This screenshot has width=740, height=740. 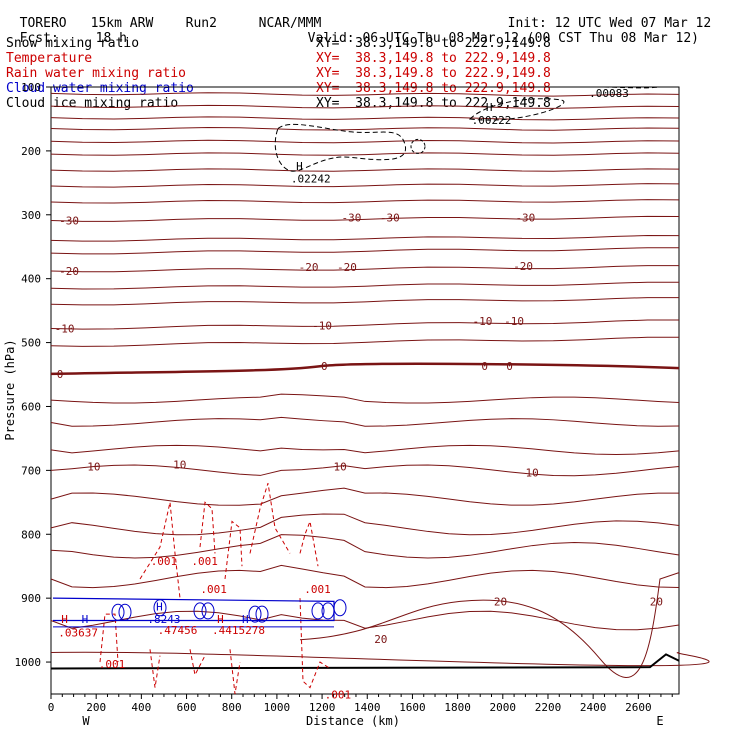 I want to click on rain-contours, so click(x=215, y=588).